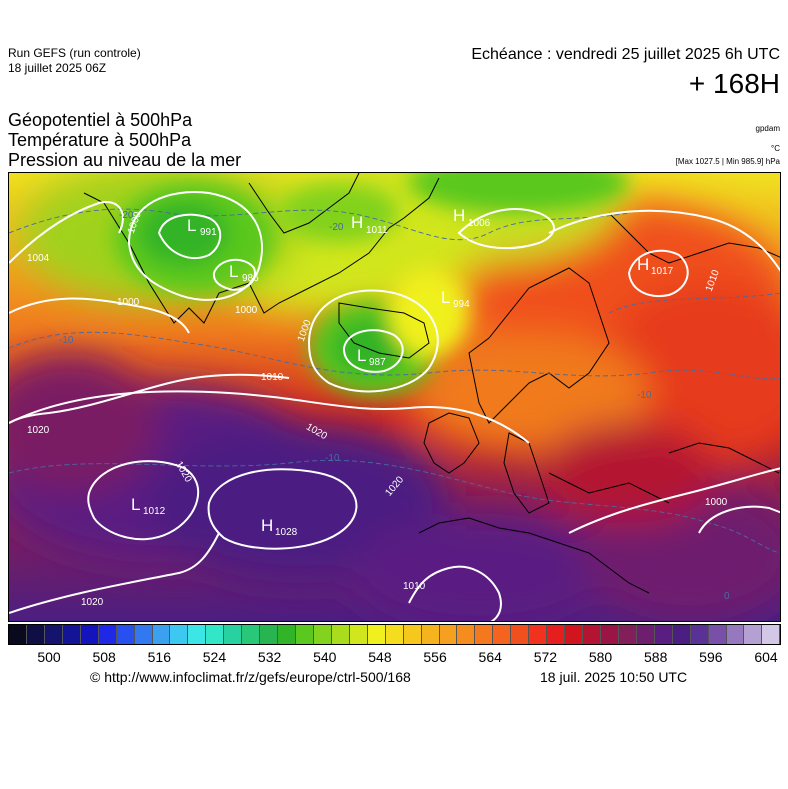 Image resolution: width=788 pixels, height=789 pixels. Describe the element at coordinates (250, 278) in the screenshot. I see `svg-text: 986` at that location.